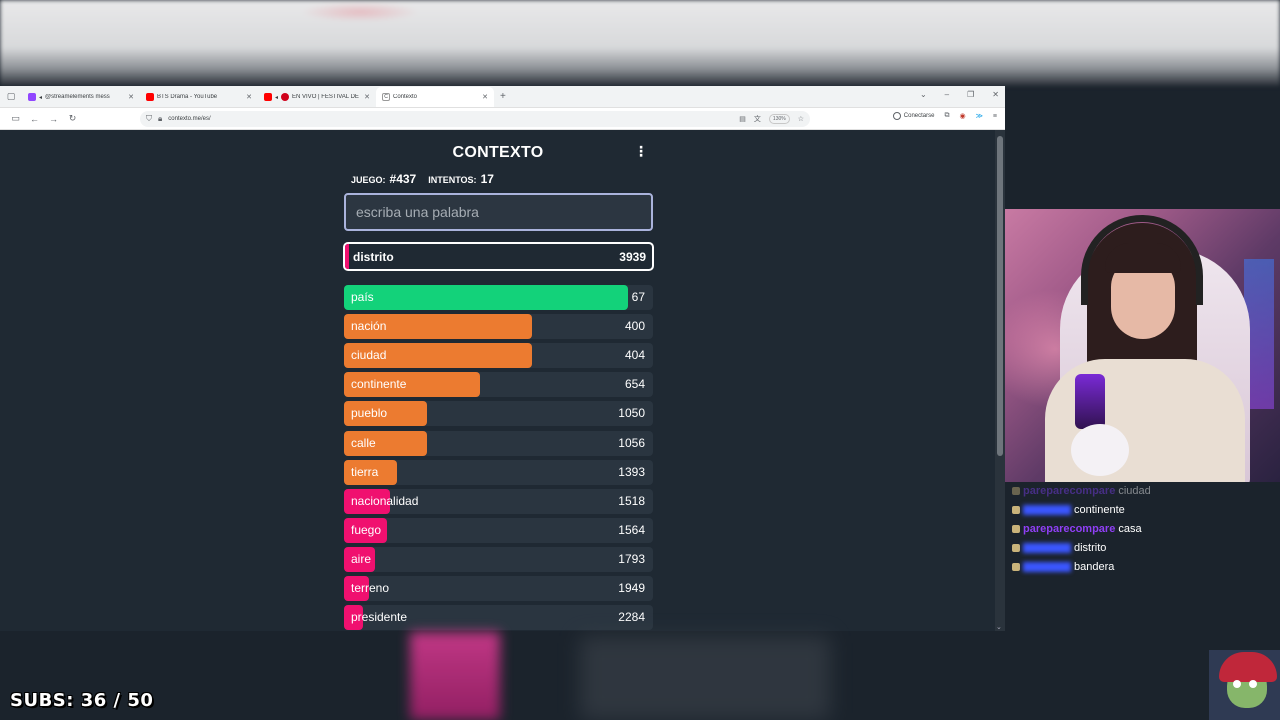 Image resolution: width=1280 pixels, height=720 pixels. Describe the element at coordinates (498, 152) in the screenshot. I see `game-title: CONTEXTO` at that location.